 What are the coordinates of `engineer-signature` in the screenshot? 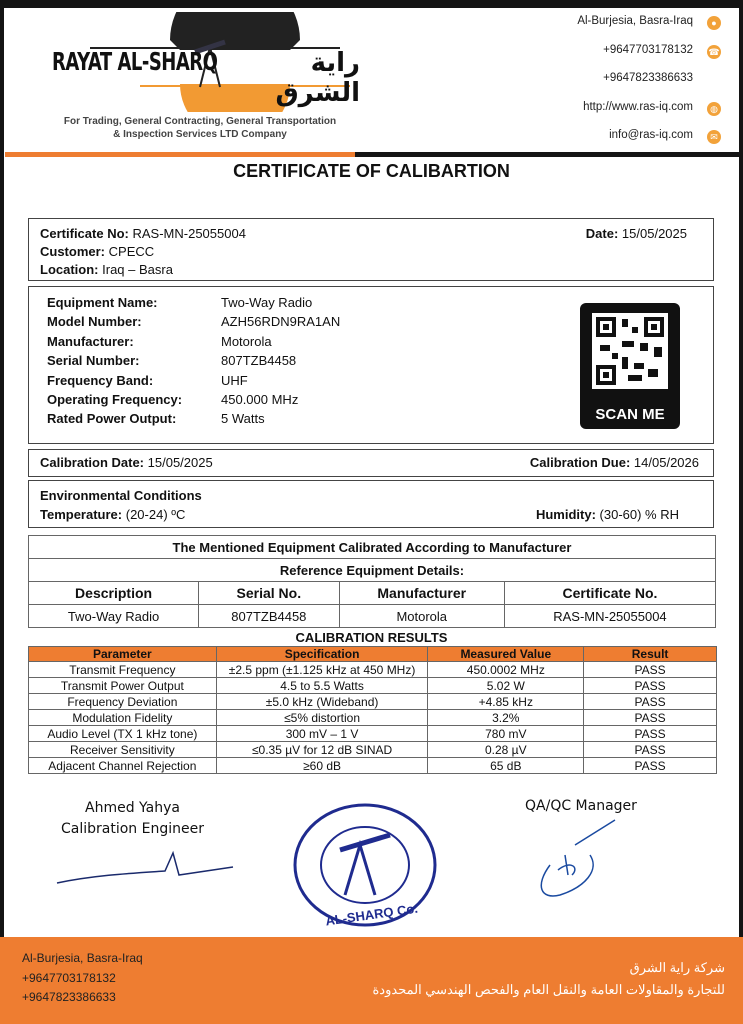 It's located at (145, 867).